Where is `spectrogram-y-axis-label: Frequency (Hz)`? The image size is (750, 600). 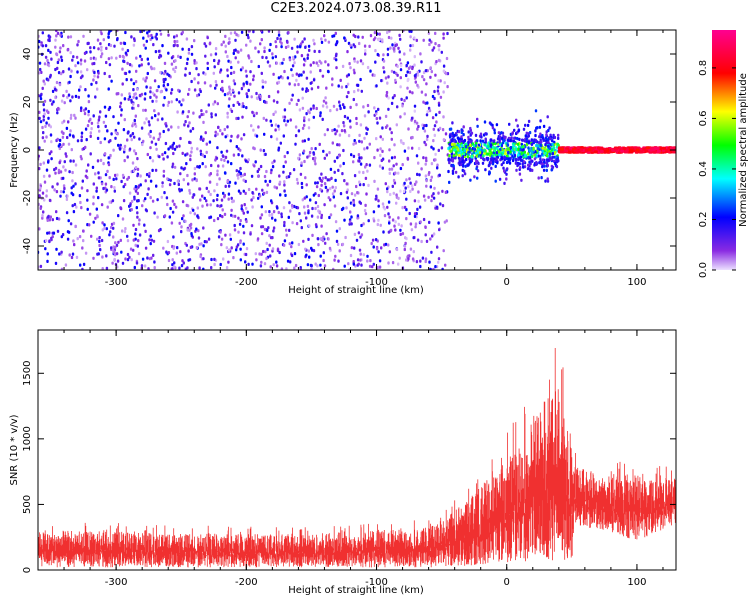
spectrogram-y-axis-label: Frequency (Hz) is located at coordinates (14, 150).